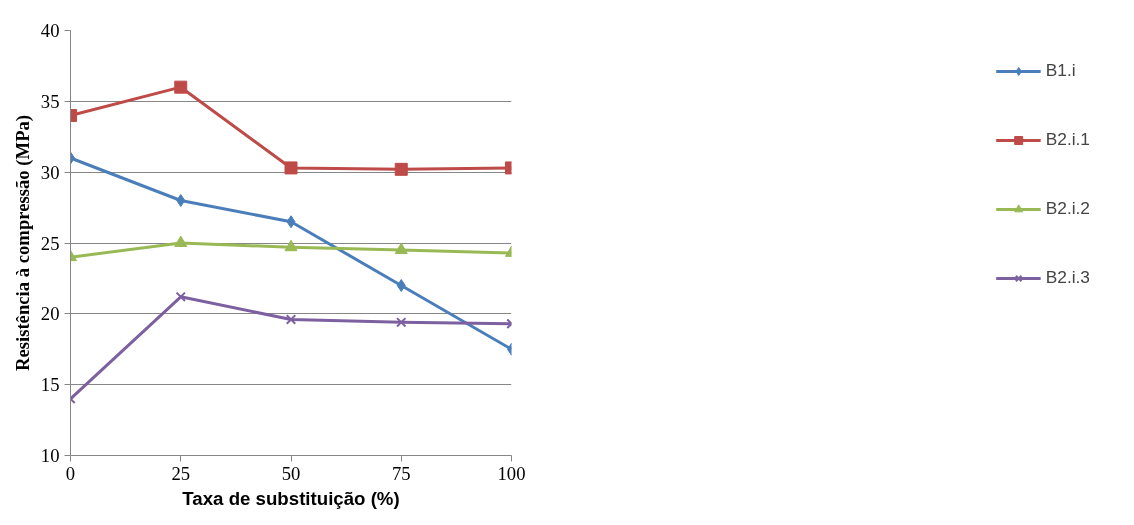 The height and width of the screenshot is (525, 1134). What do you see at coordinates (291, 498) in the screenshot?
I see `x-axis-title: Taxa de substituição (%)` at bounding box center [291, 498].